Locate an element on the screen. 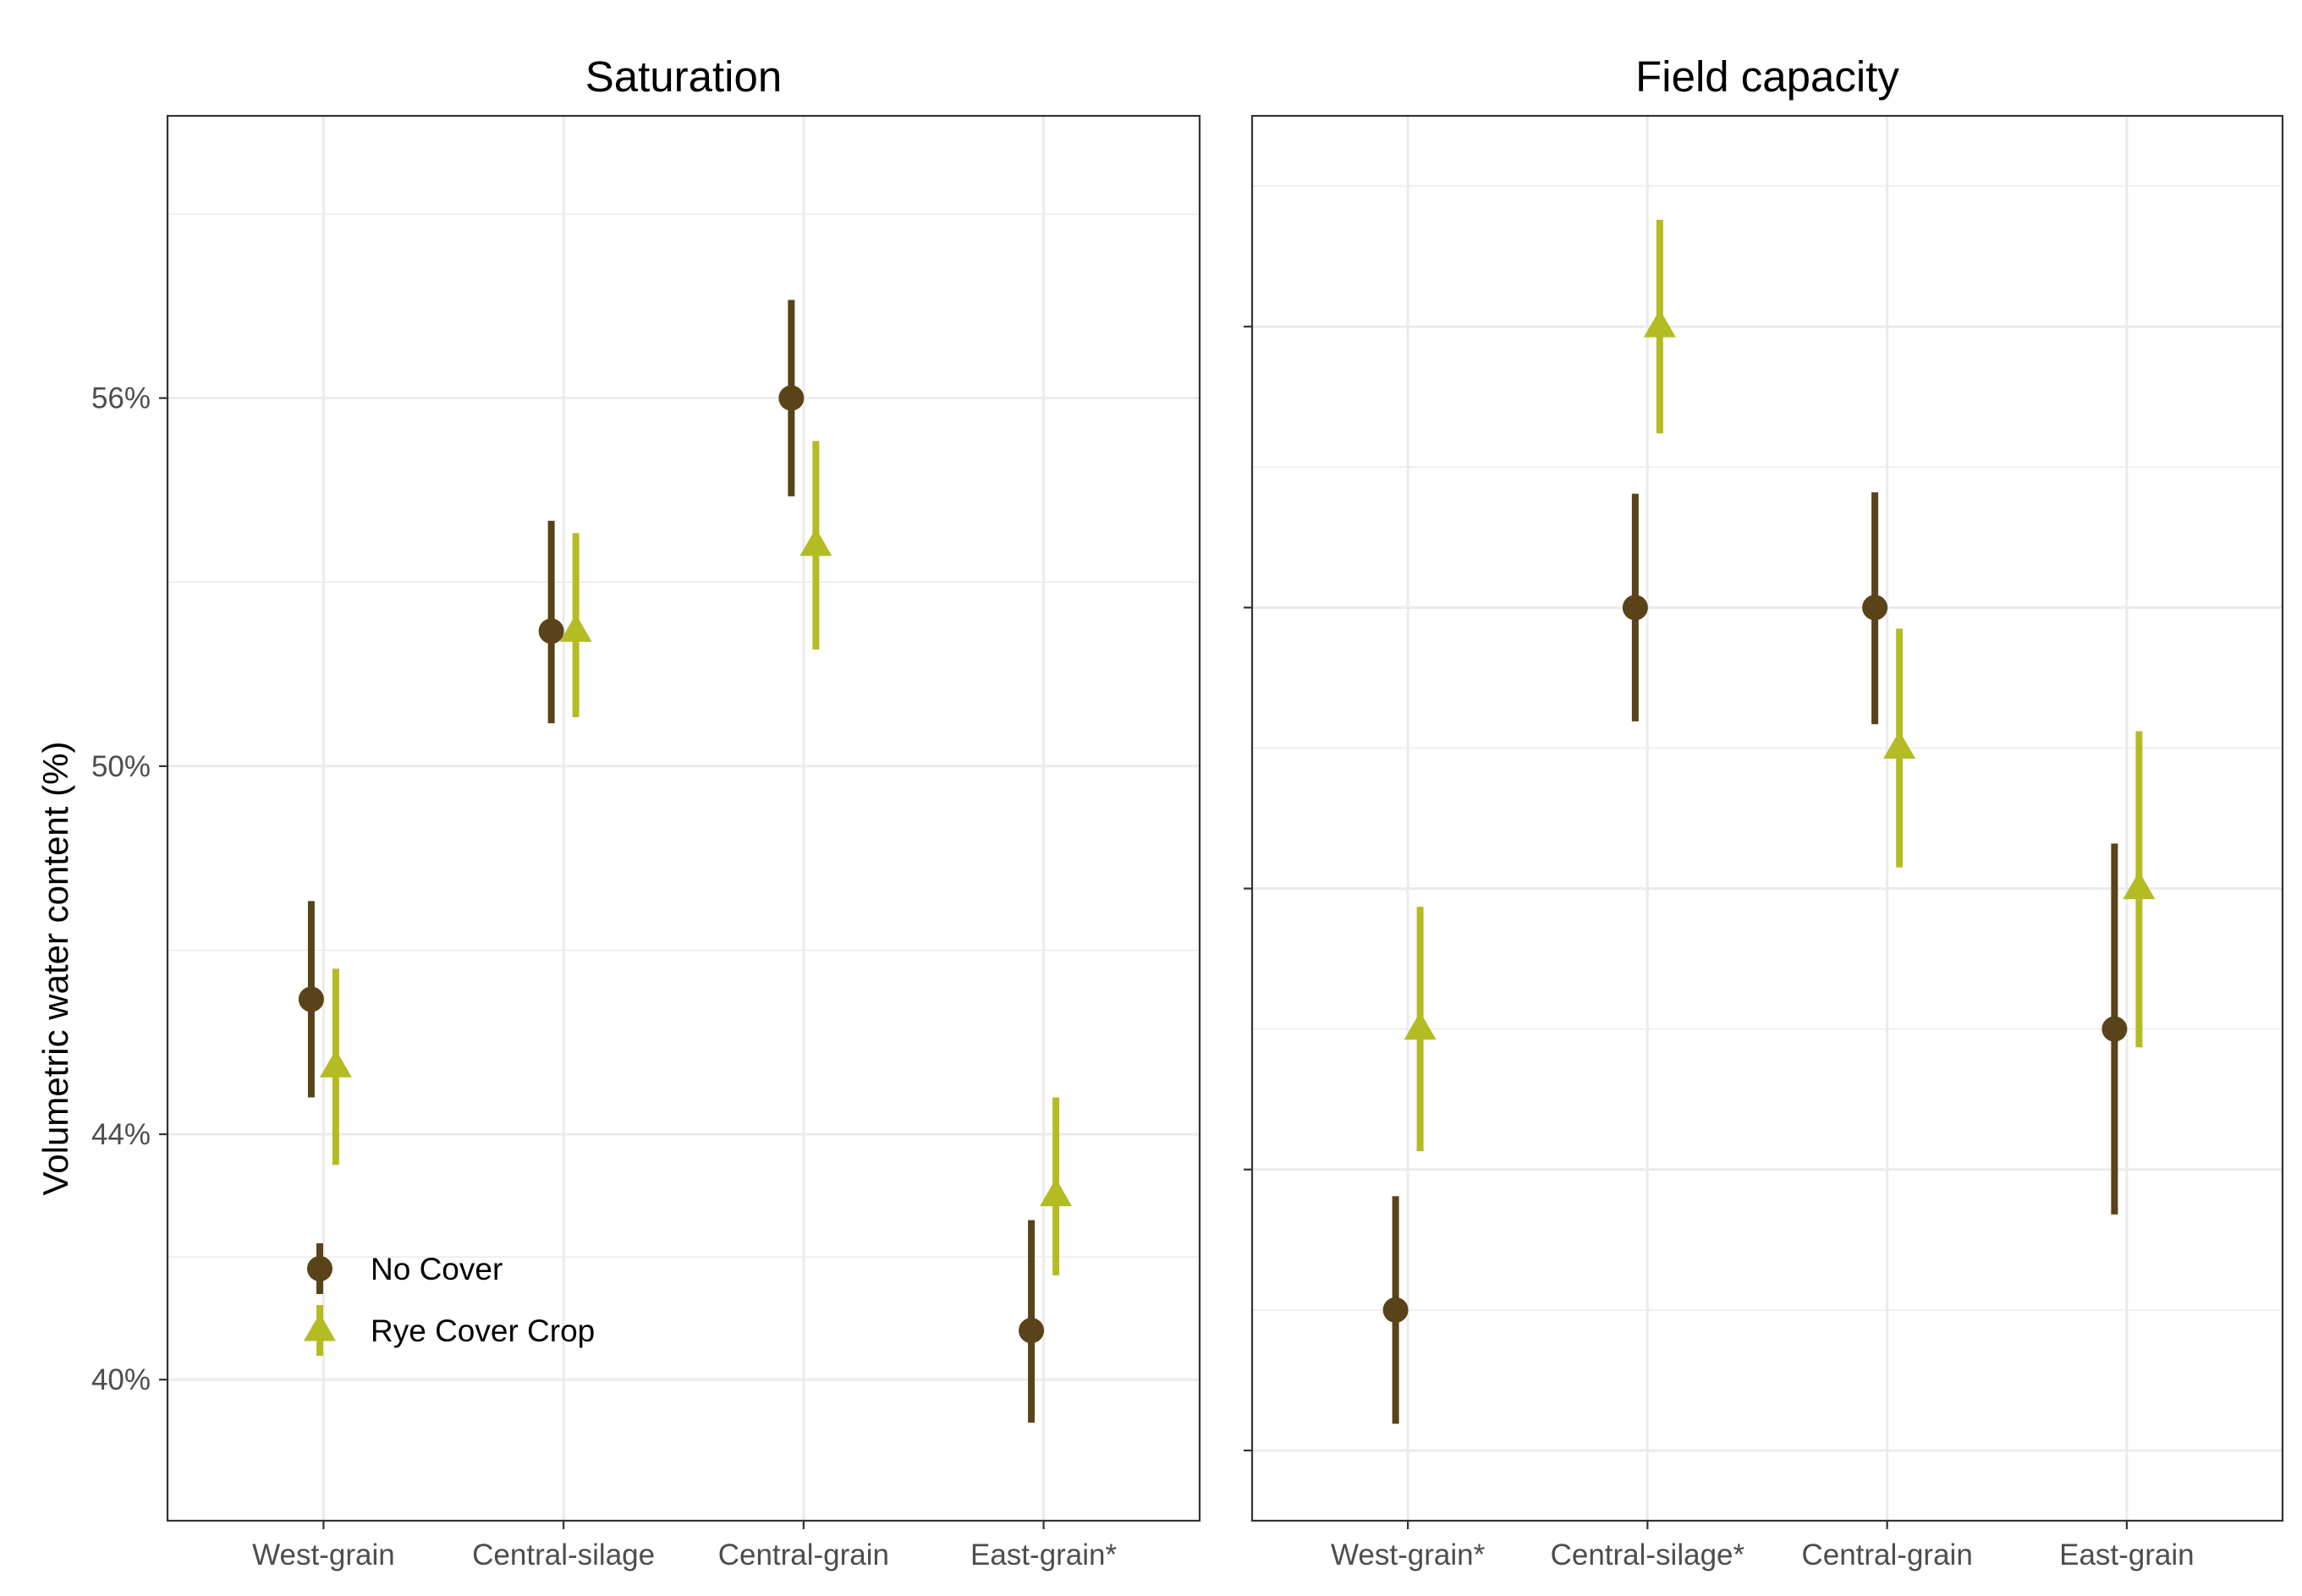 This screenshot has height=1596, width=2302. panel-title: Field capacity is located at coordinates (1767, 76).